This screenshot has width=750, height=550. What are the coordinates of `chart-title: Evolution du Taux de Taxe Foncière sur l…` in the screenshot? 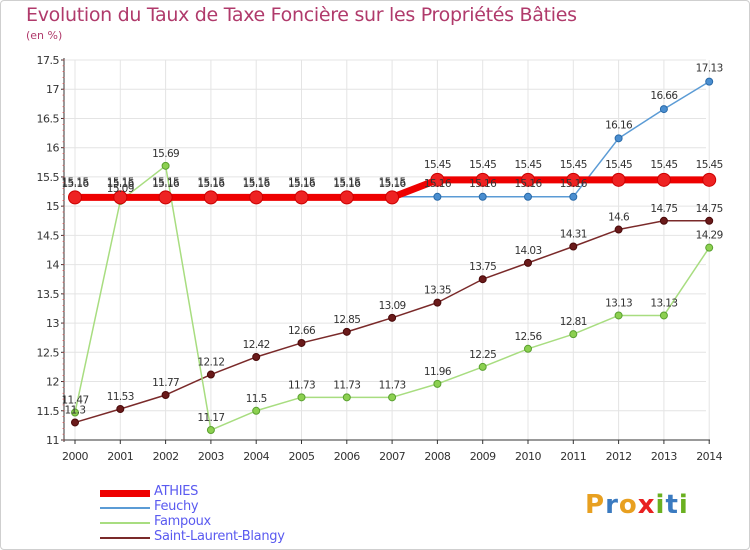 It's located at (301, 15).